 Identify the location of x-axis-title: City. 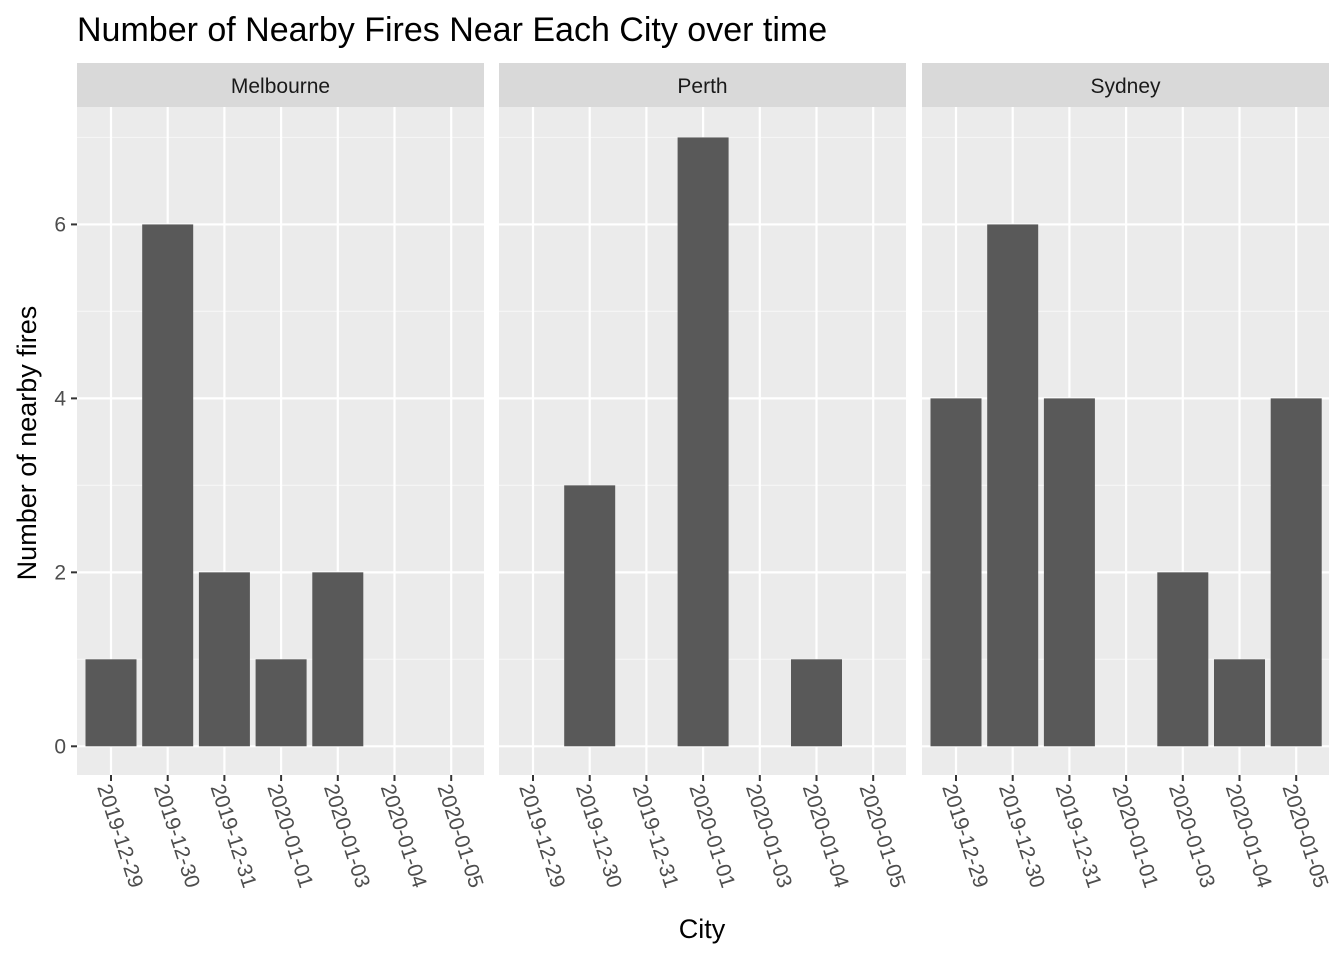
(702, 929).